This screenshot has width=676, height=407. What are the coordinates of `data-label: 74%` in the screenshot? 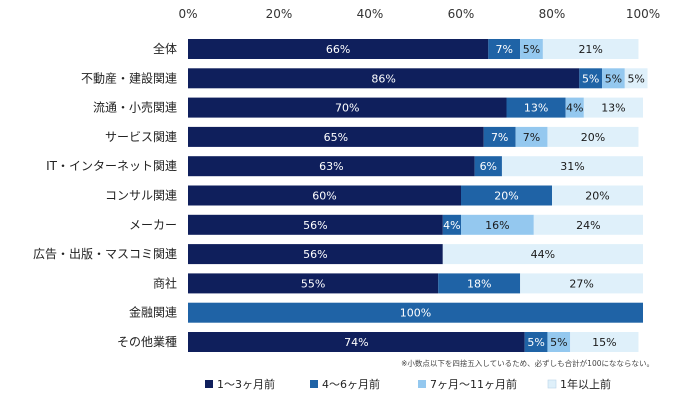 It's located at (356, 342).